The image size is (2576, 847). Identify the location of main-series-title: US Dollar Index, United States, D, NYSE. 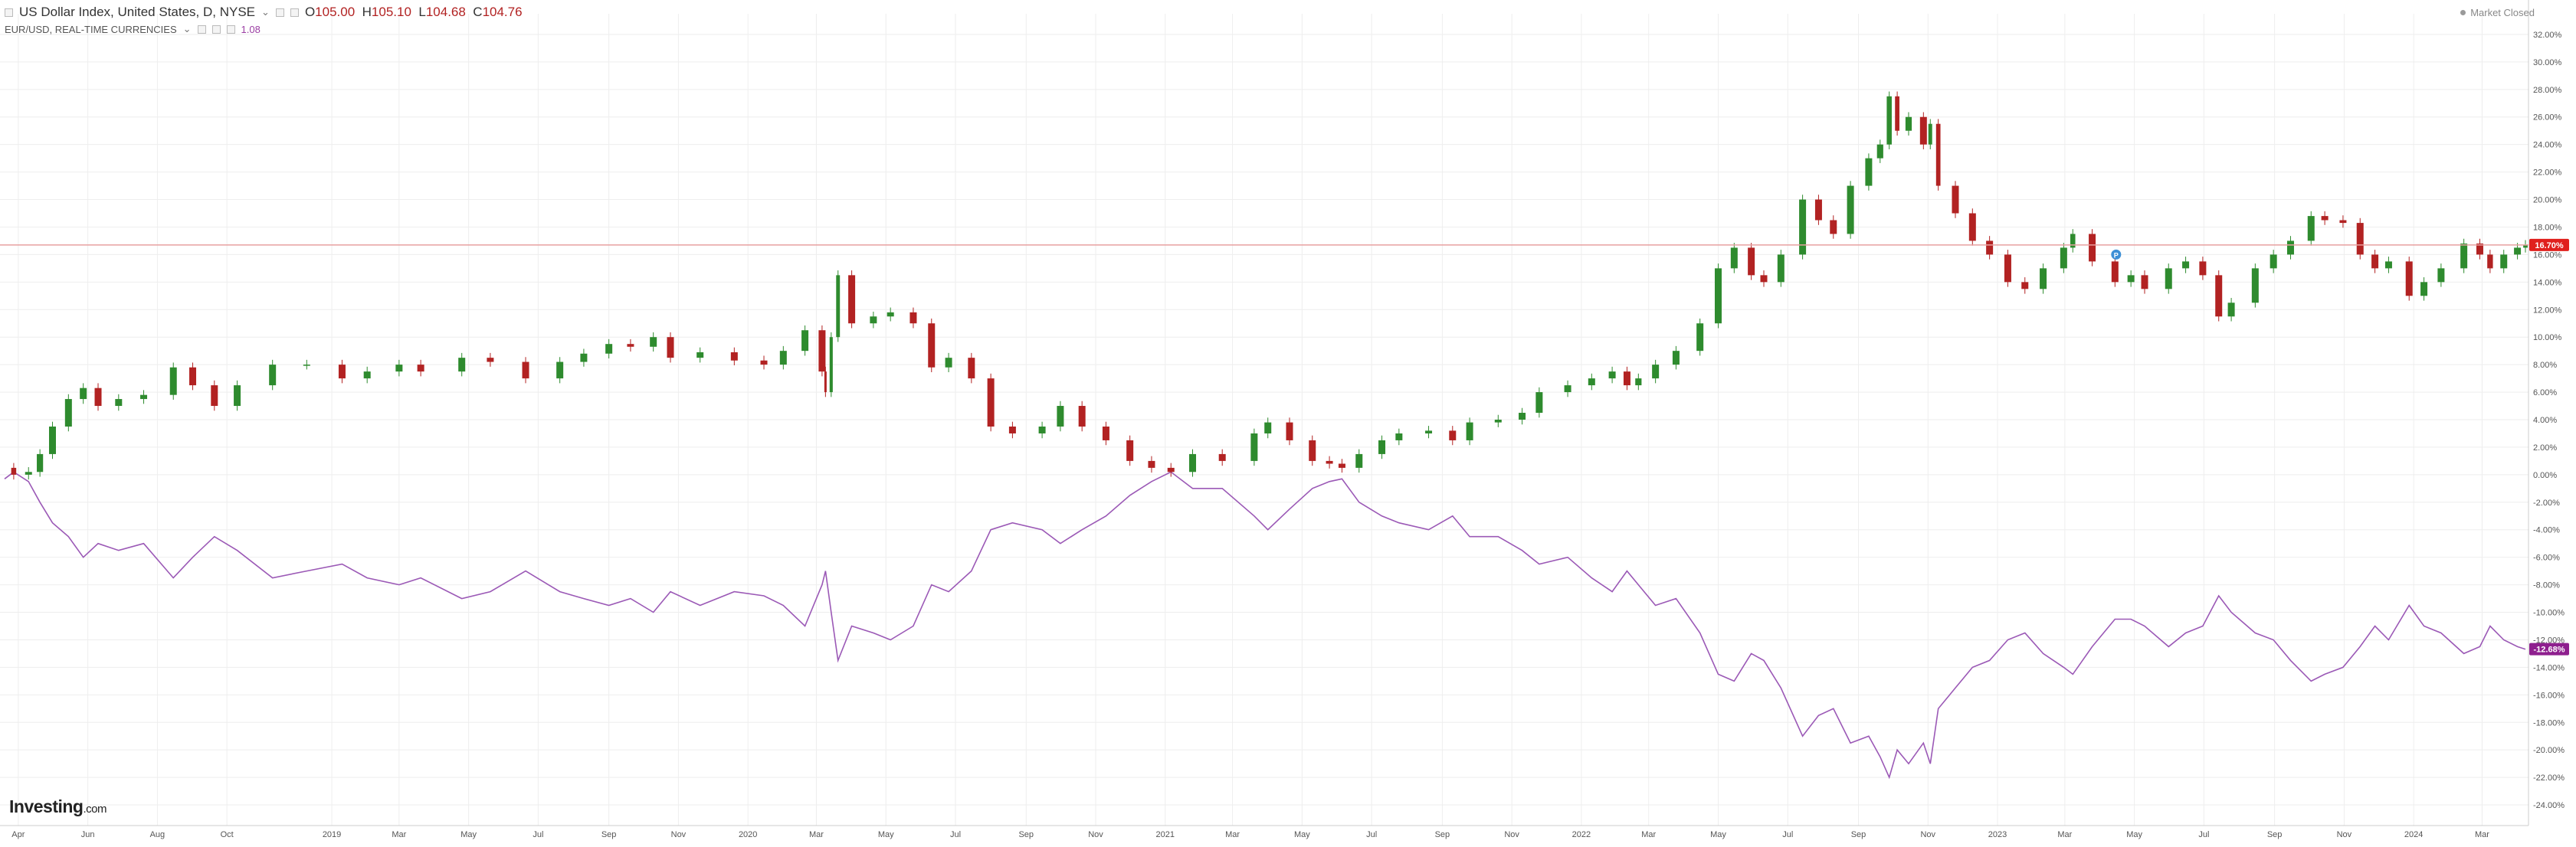
(137, 12).